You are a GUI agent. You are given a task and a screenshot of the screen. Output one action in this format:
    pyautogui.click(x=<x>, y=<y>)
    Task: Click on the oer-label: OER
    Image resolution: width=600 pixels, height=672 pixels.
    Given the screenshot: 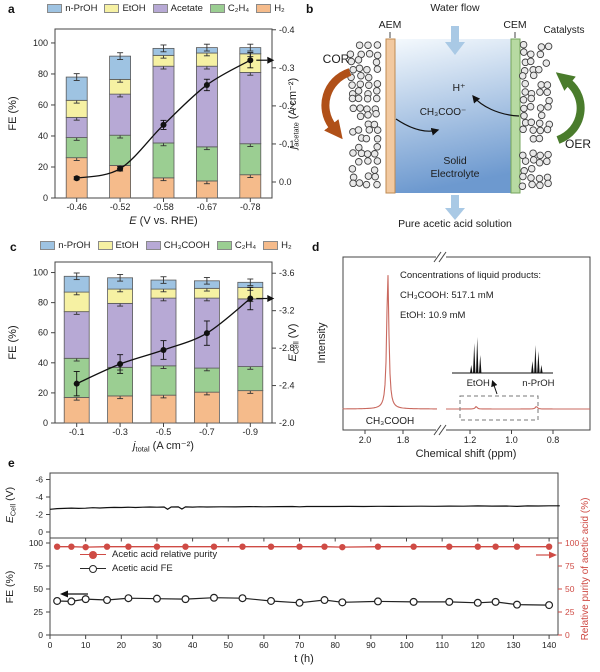 What is the action you would take?
    pyautogui.click(x=577, y=144)
    